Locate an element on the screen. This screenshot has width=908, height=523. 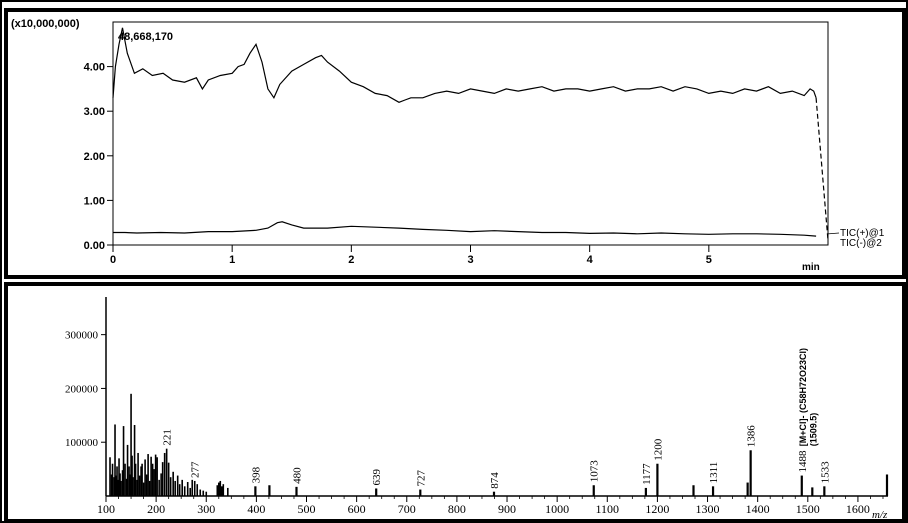
ms-peak-label: 1533 is located at coordinates (825, 472).